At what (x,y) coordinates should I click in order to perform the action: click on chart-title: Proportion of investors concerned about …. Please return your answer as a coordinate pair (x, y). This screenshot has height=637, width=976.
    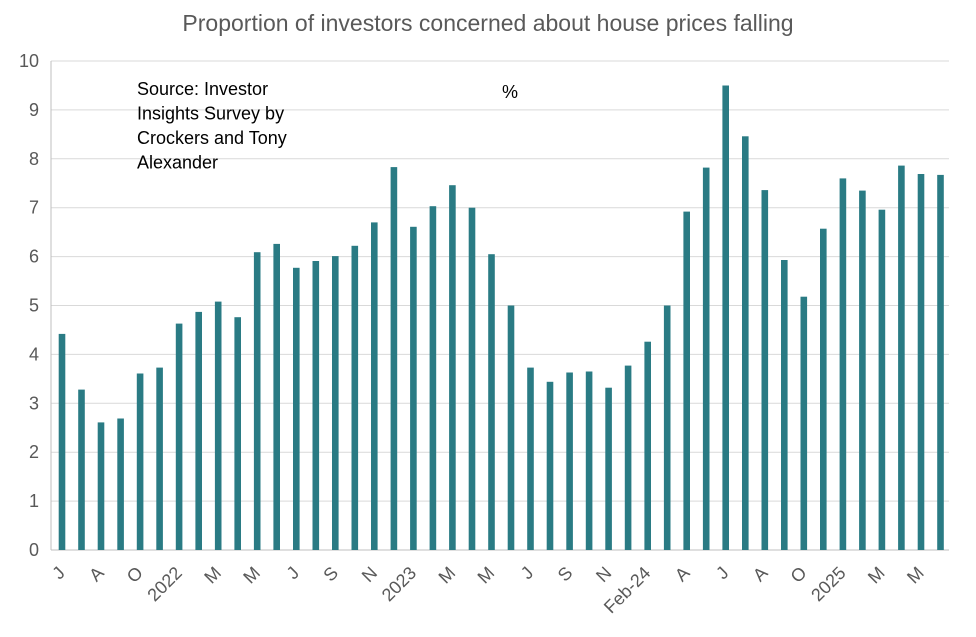
    Looking at the image, I should click on (488, 23).